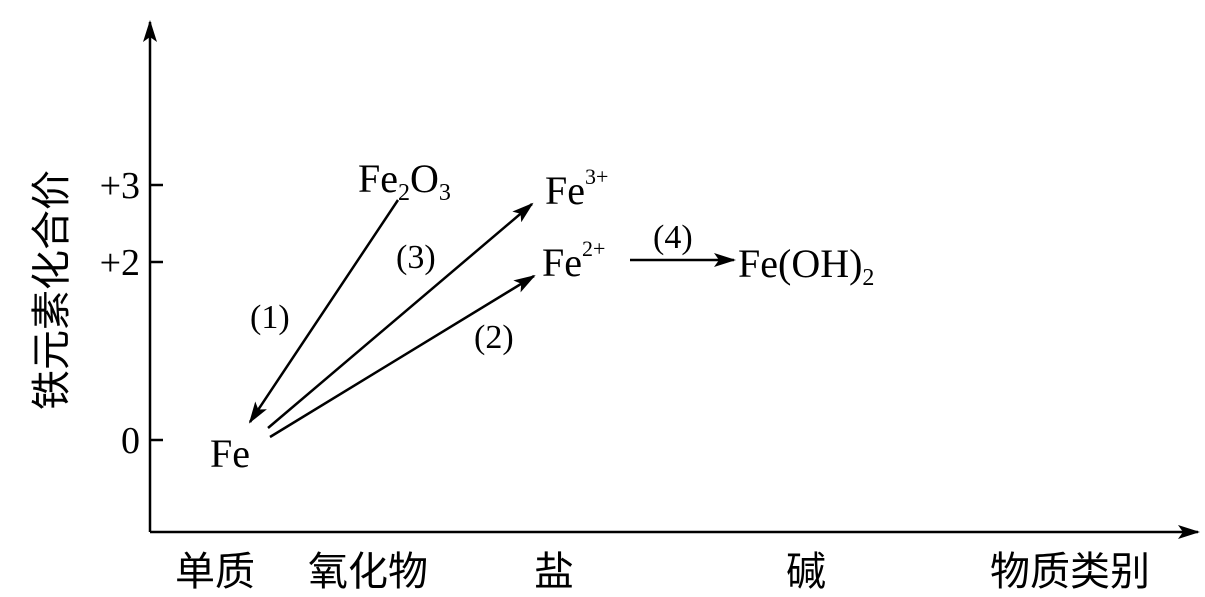 The image size is (1205, 597). What do you see at coordinates (52, 290) in the screenshot?
I see `y-axis-label: 铁元素化合价` at bounding box center [52, 290].